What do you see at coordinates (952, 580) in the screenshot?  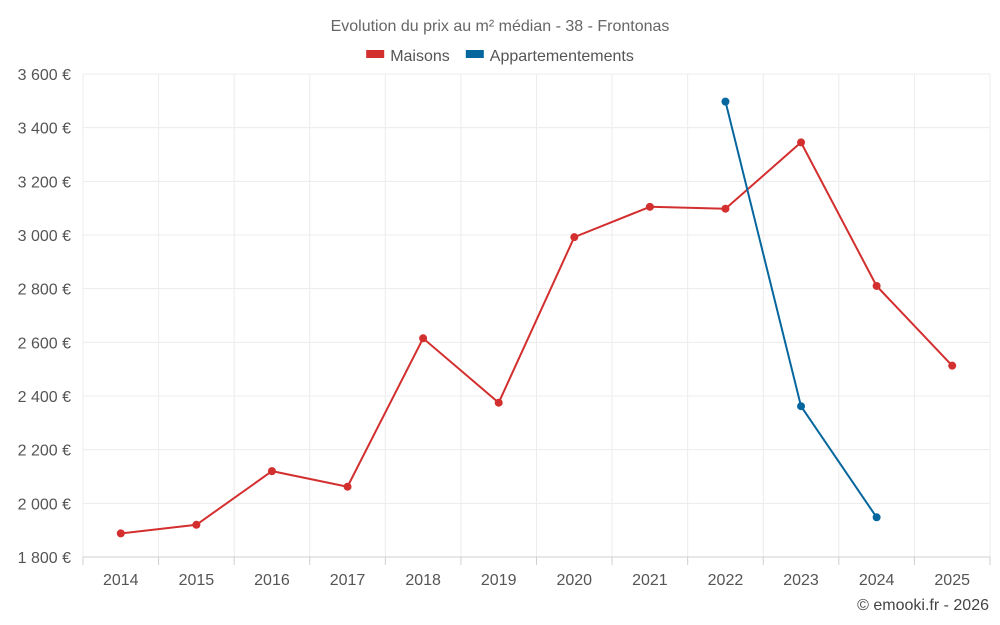 I see `x-tick-label: 2025` at bounding box center [952, 580].